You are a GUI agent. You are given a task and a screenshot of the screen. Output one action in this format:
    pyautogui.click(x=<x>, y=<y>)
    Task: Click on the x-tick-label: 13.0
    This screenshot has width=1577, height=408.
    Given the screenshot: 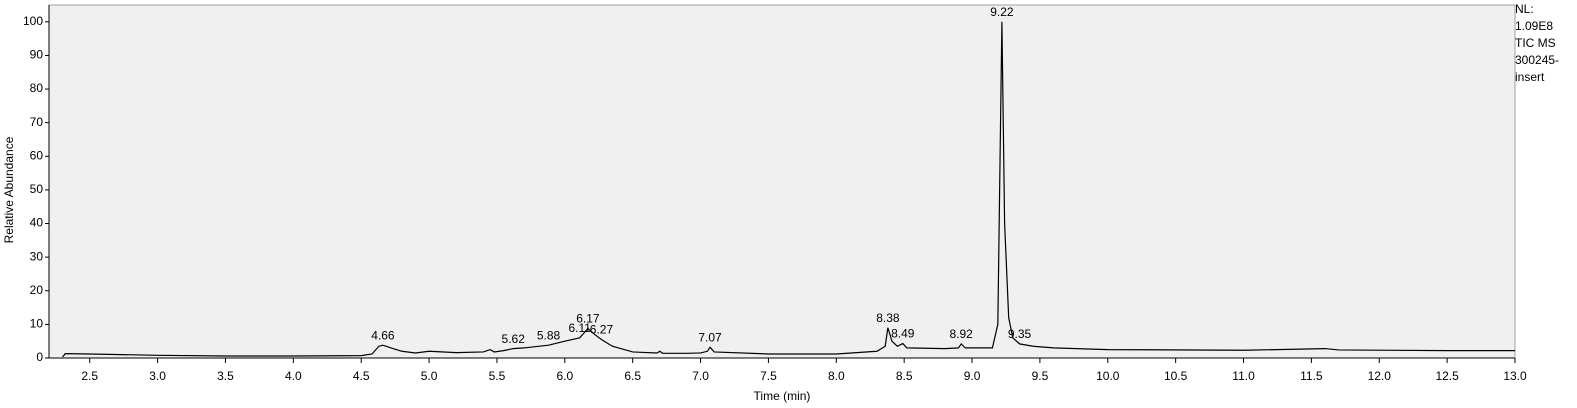 What is the action you would take?
    pyautogui.click(x=1515, y=376)
    